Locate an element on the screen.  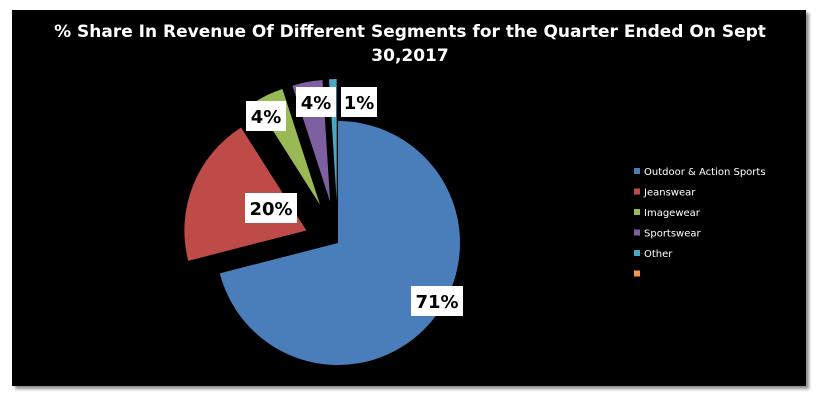
data-label-sportswear: 4% is located at coordinates (316, 102).